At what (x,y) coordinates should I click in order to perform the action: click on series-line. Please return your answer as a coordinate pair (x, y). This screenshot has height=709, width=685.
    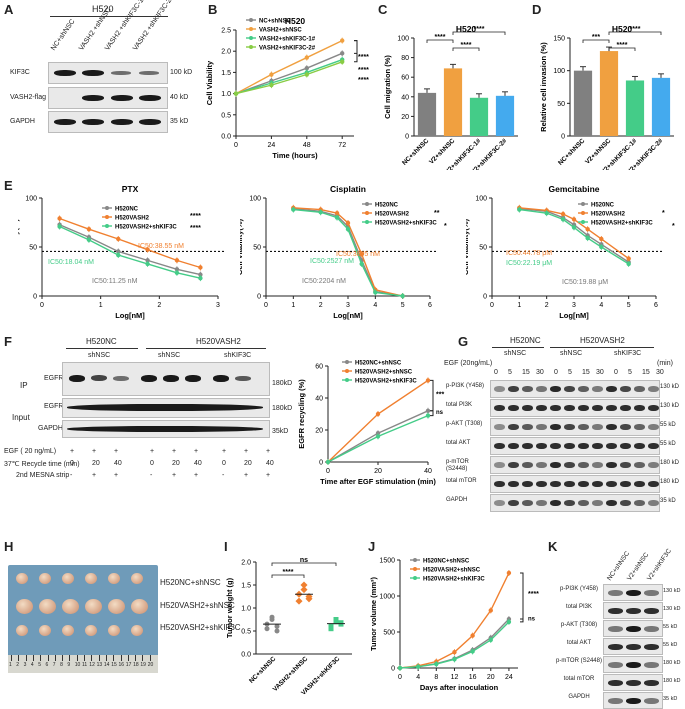
    Looking at the image, I should click on (289, 67).